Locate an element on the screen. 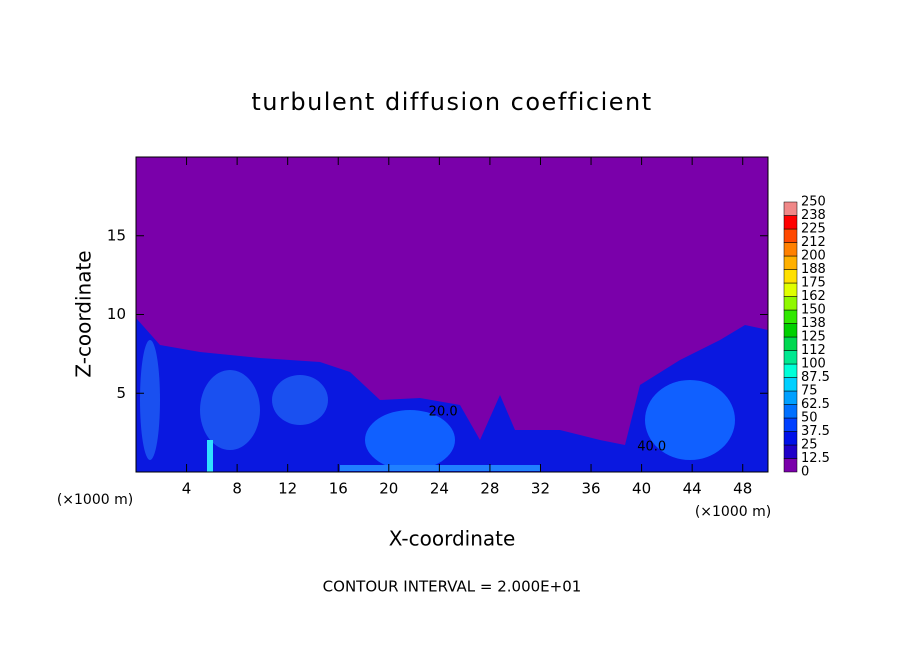  chart-title: turbulent diffusion coefficient is located at coordinates (451, 102).